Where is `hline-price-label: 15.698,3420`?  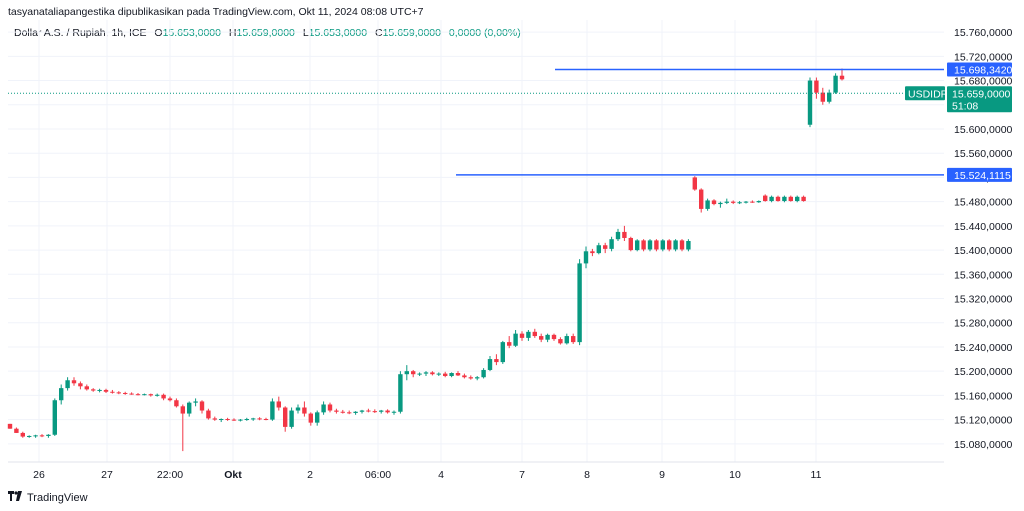
hline-price-label: 15.698,3420 is located at coordinates (983, 70).